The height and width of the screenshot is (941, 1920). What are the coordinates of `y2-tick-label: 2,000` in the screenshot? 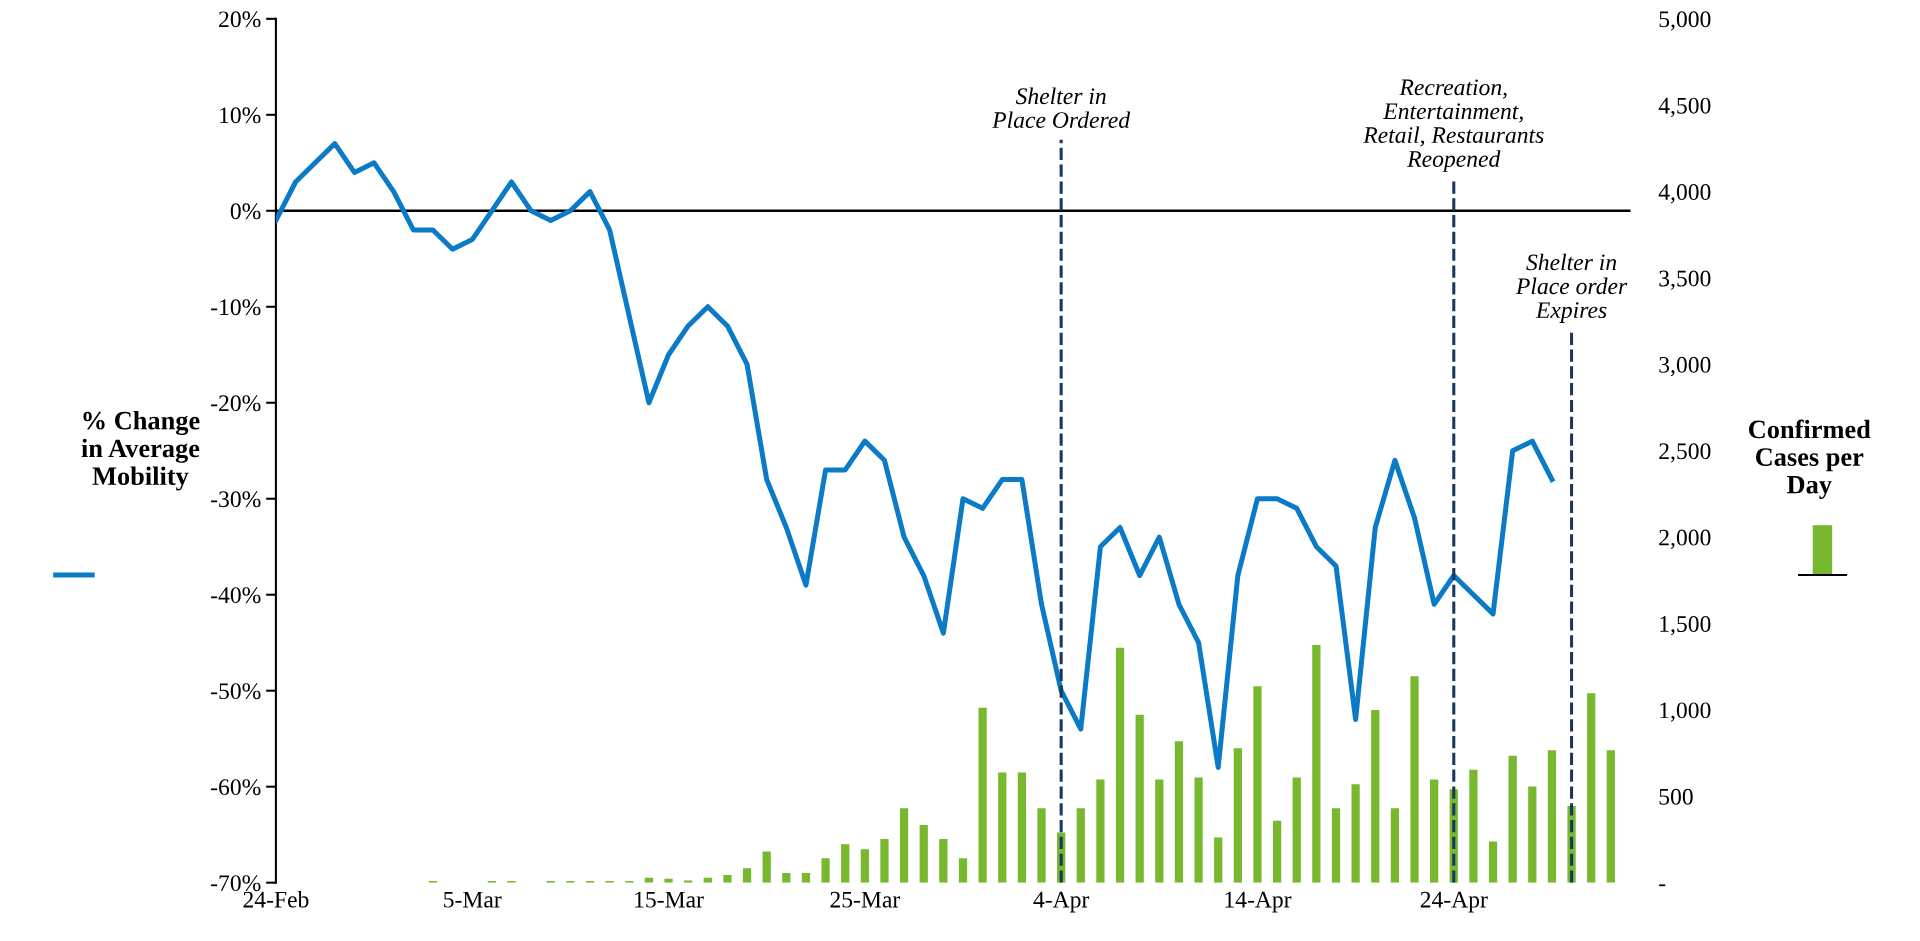 It's located at (1685, 539).